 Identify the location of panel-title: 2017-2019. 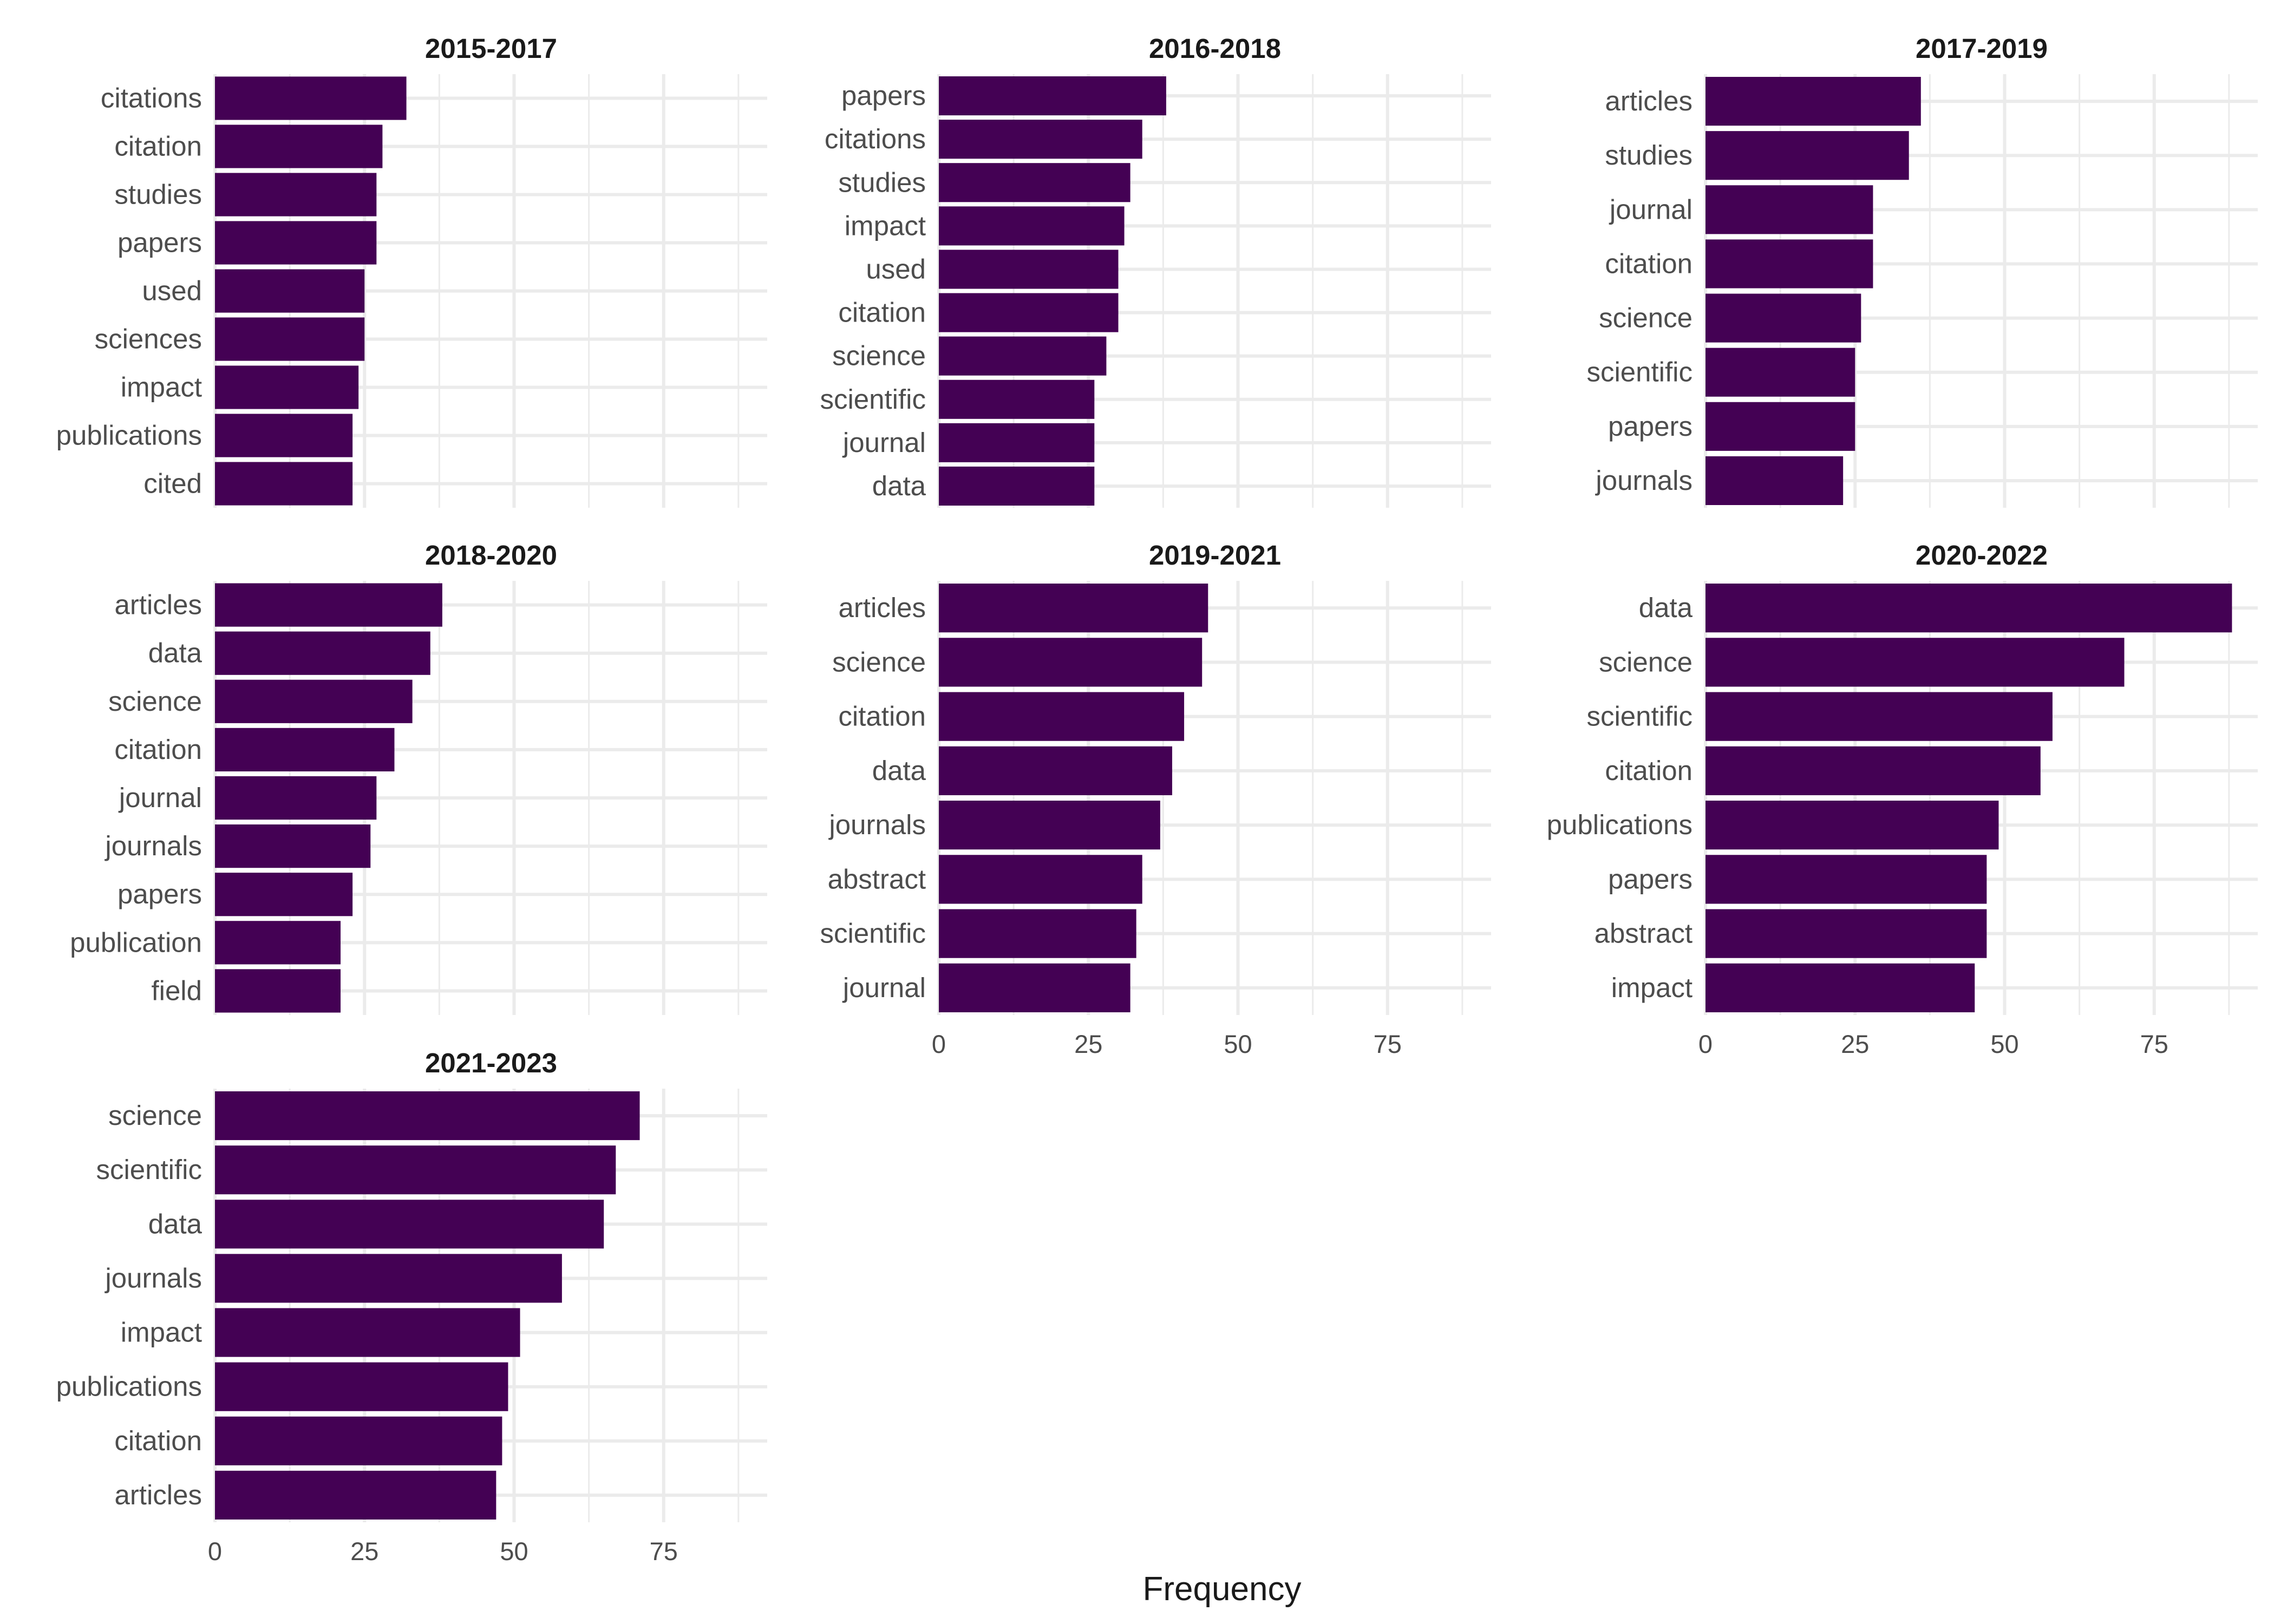
(1982, 49).